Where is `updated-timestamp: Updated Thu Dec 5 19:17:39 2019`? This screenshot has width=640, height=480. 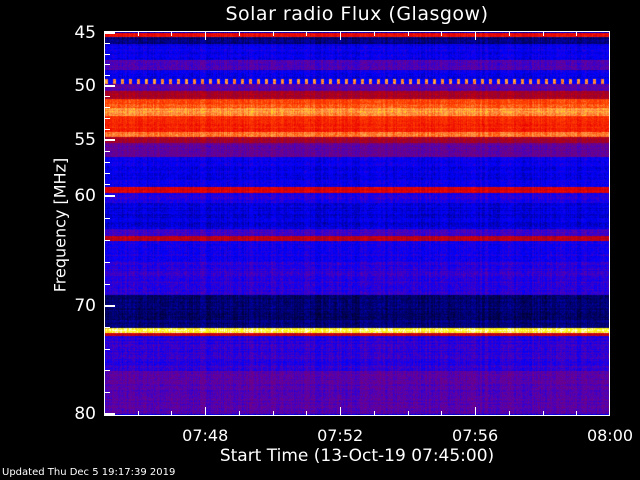
updated-timestamp: Updated Thu Dec 5 19:17:39 2019 is located at coordinates (89, 472).